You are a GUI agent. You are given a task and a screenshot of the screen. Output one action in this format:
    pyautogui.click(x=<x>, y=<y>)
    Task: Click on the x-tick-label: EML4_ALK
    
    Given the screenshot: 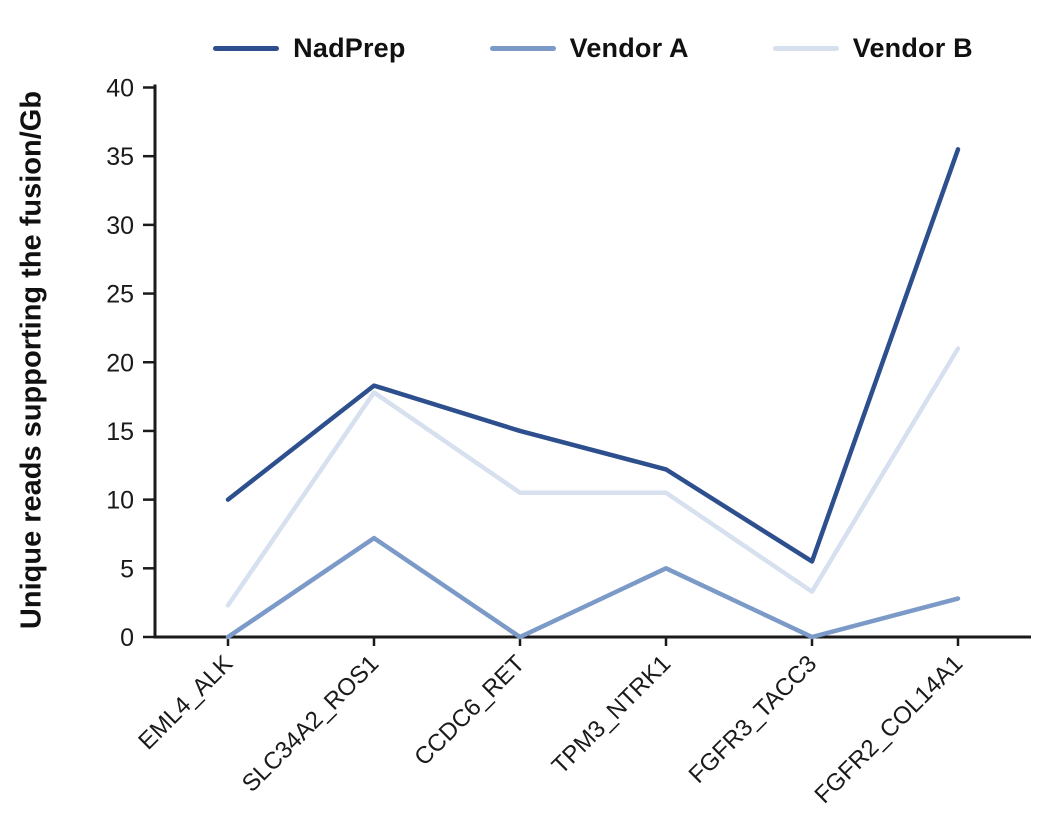 What is the action you would take?
    pyautogui.click(x=185, y=702)
    